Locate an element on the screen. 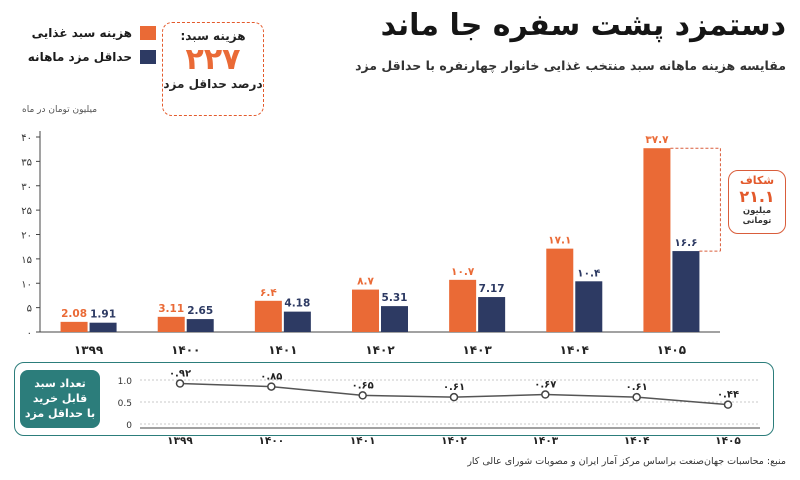 This screenshot has height=480, width=800. y-tick-label: ۵ is located at coordinates (29, 309).